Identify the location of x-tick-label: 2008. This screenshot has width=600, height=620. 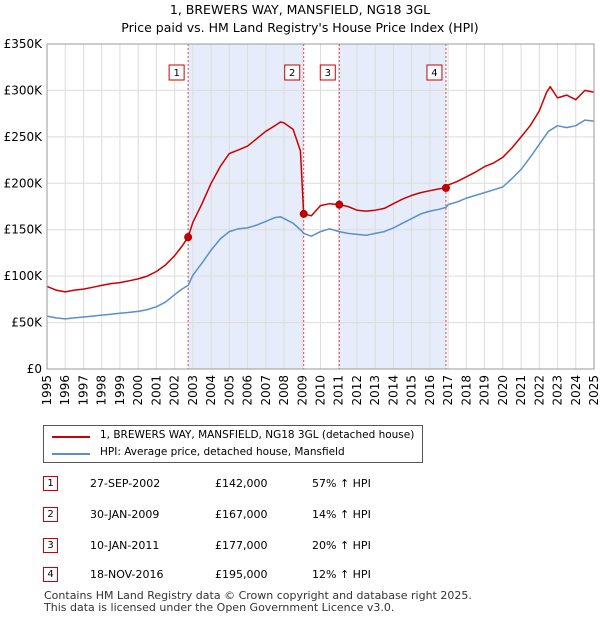
(284, 390).